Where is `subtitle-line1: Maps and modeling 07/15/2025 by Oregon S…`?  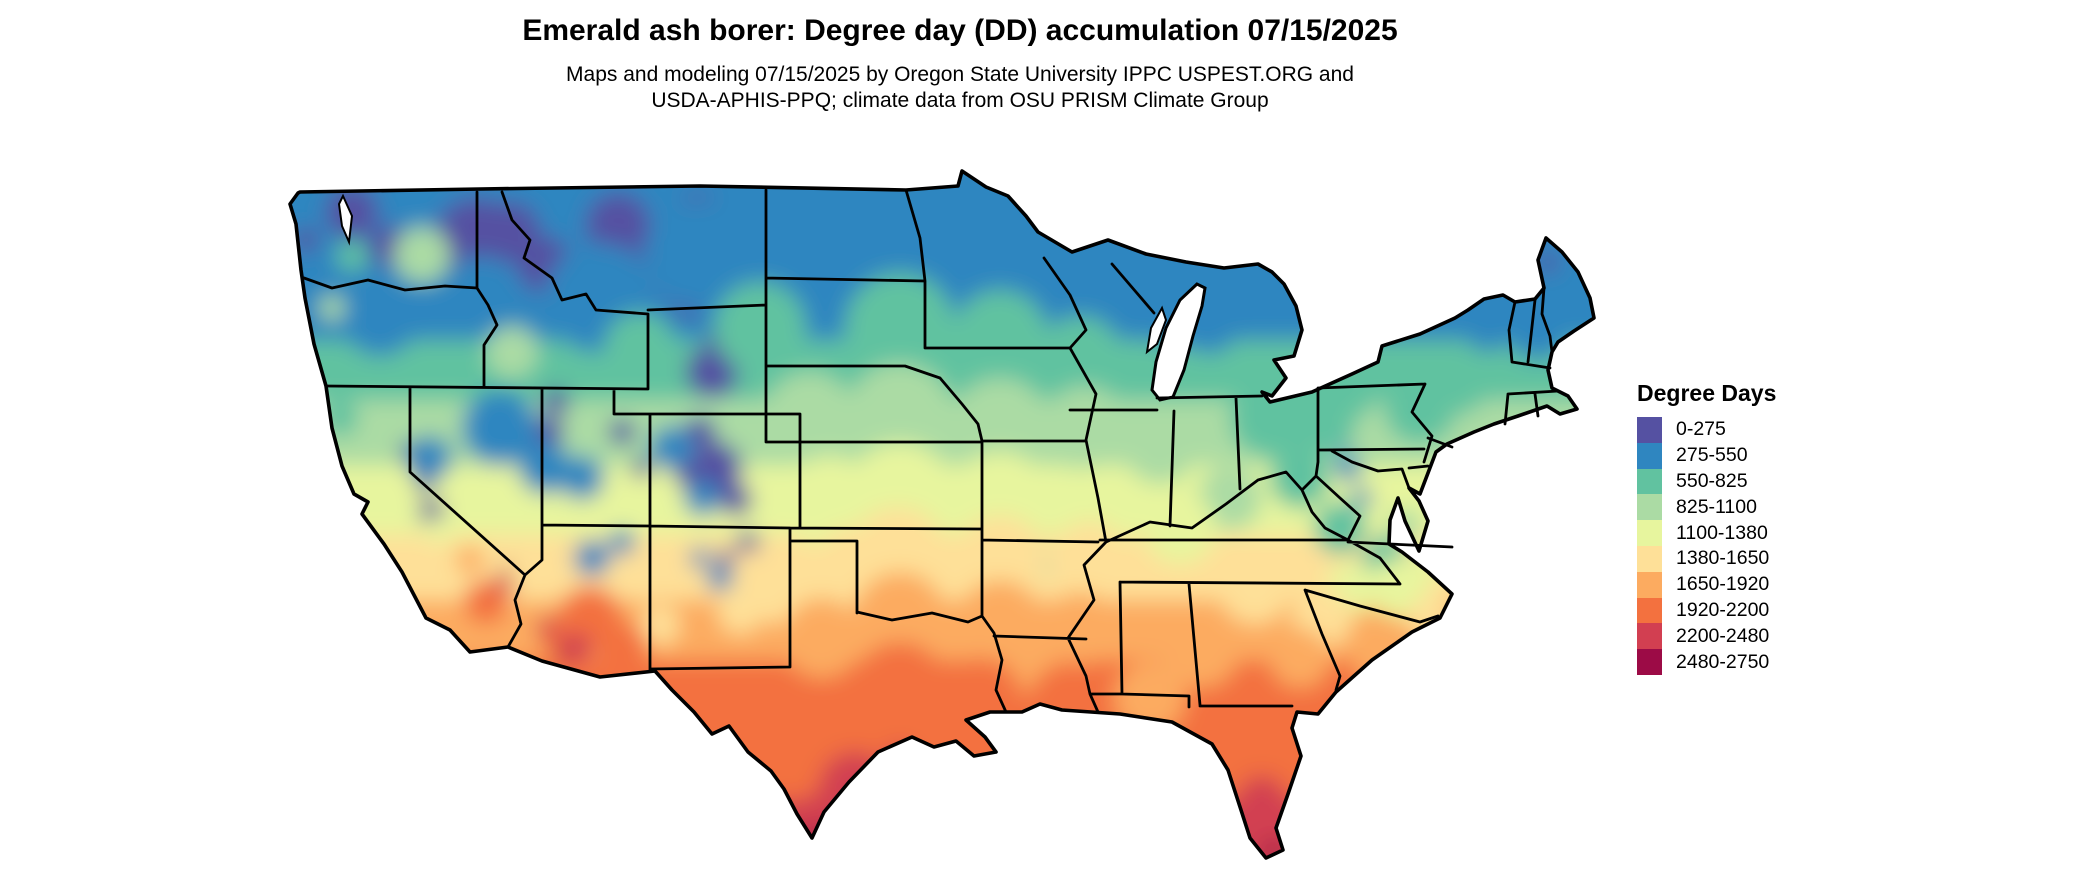
subtitle-line1: Maps and modeling 07/15/2025 by Oregon S… is located at coordinates (960, 74).